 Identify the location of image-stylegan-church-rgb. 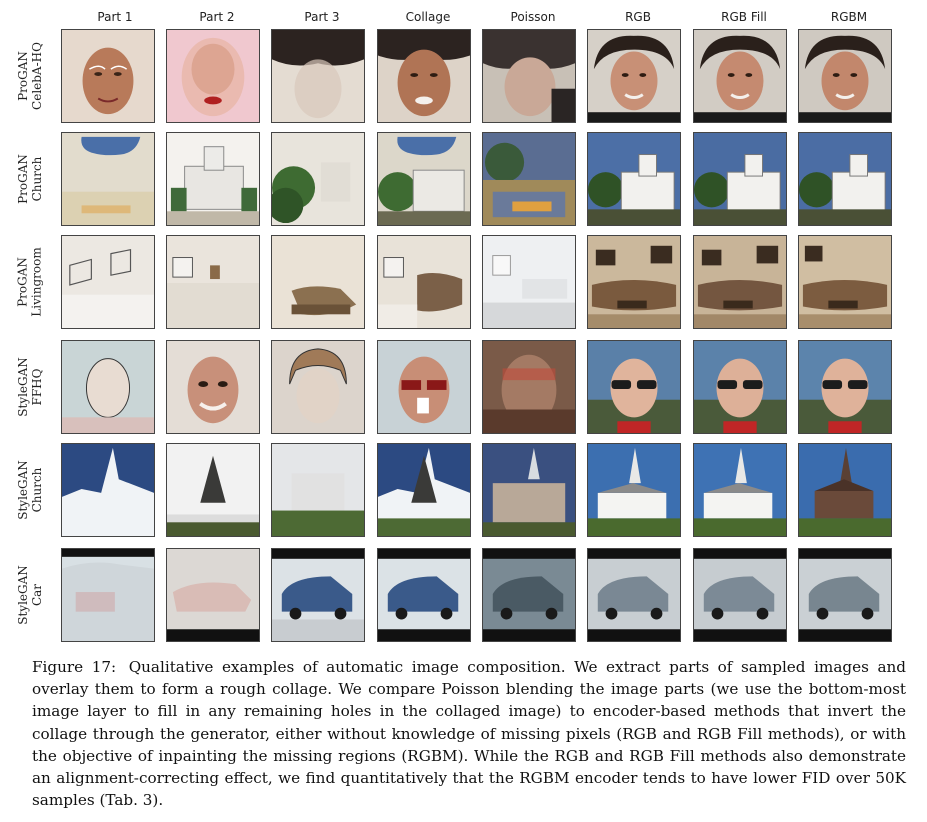
(634, 490).